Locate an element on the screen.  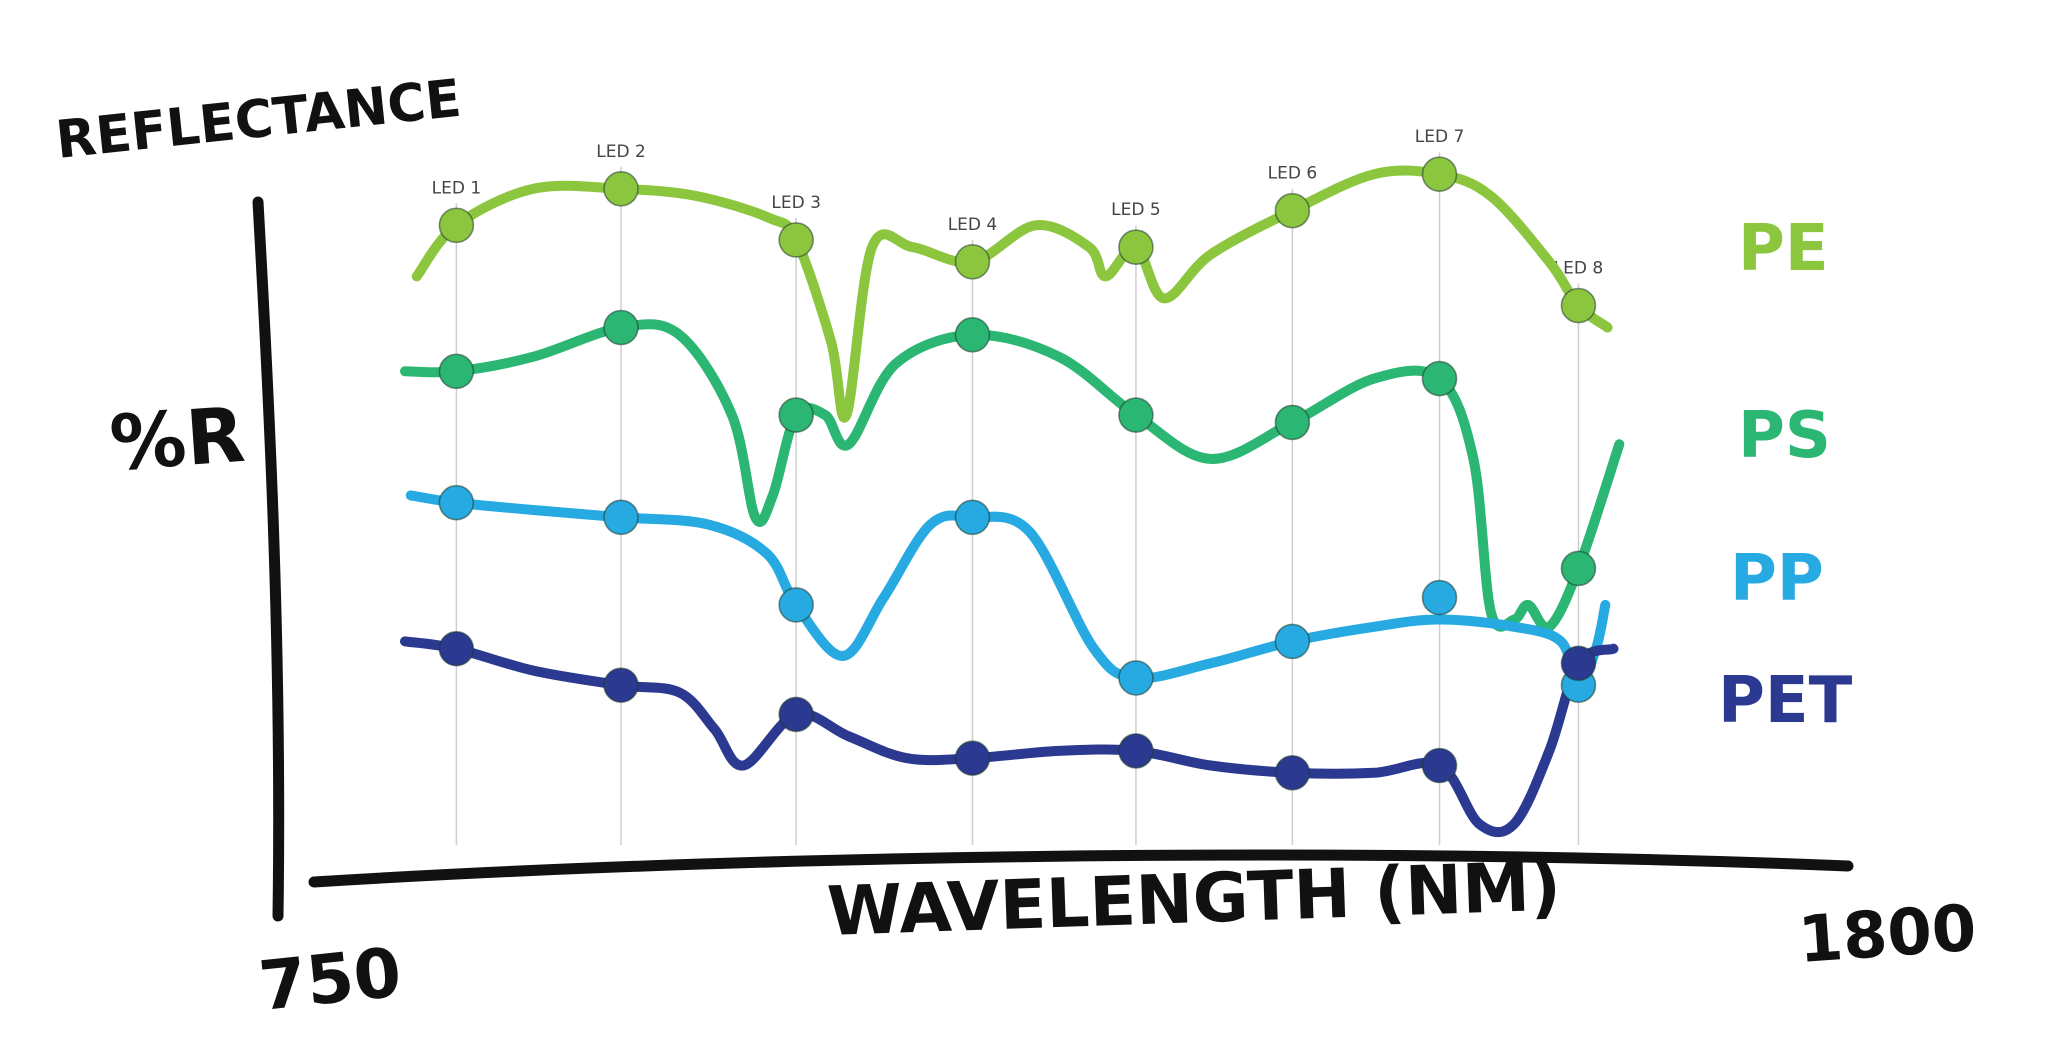
led-label: LED 1 is located at coordinates (457, 188).